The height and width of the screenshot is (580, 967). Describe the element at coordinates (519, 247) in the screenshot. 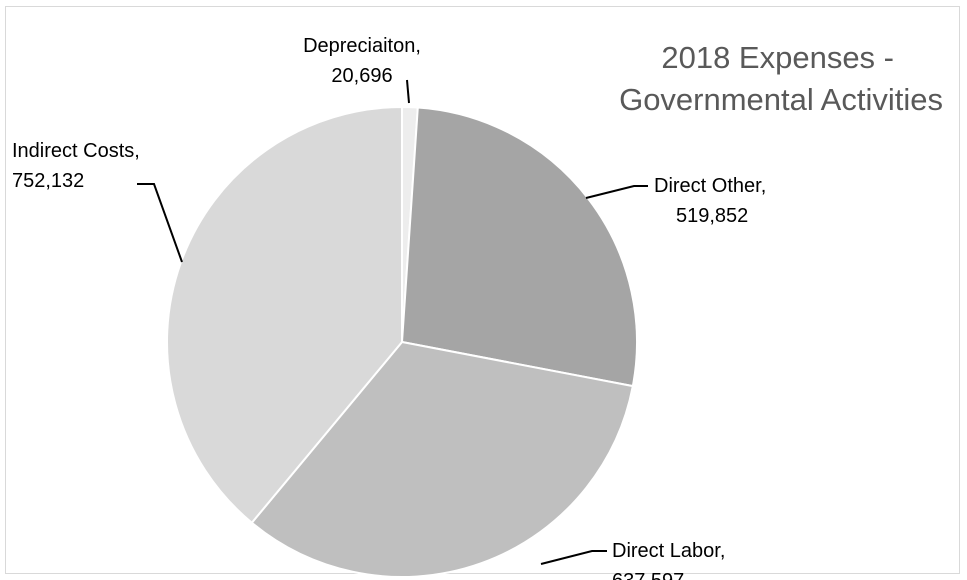

I see `pie-slice-direct-other` at that location.